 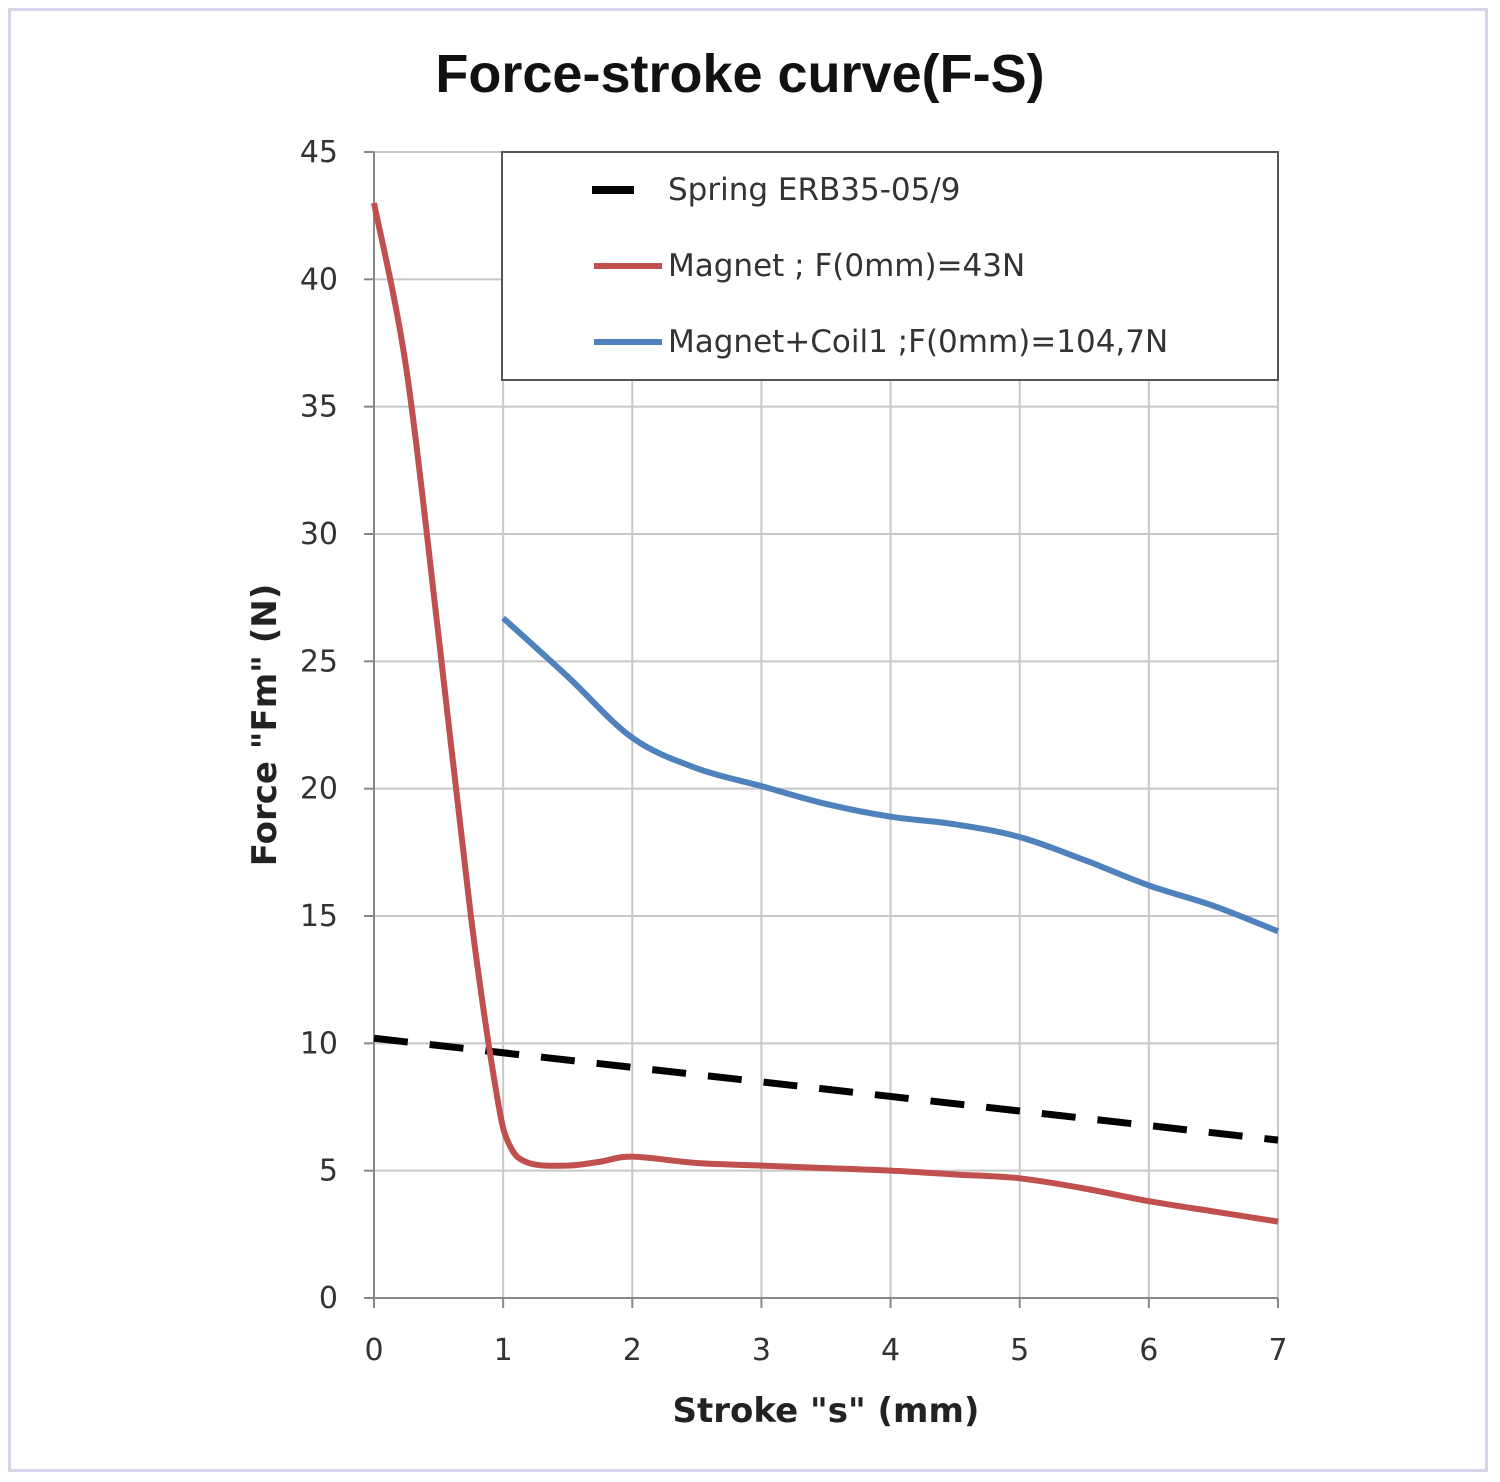 What do you see at coordinates (739, 74) in the screenshot?
I see `chart-title: Force-stroke curve(F-S)` at bounding box center [739, 74].